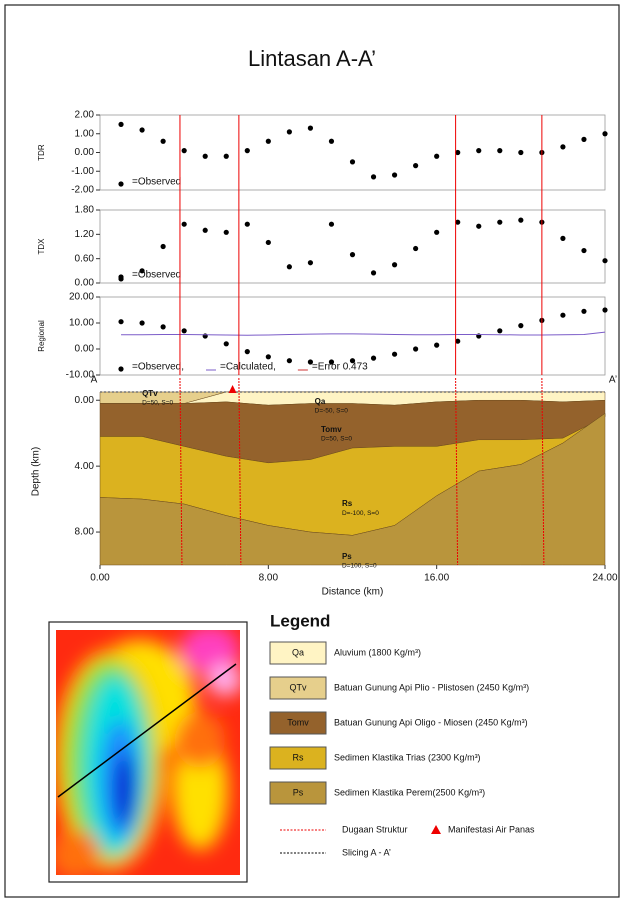 The image size is (625, 898). I want to click on y-tick-label: 8.00, so click(85, 532).